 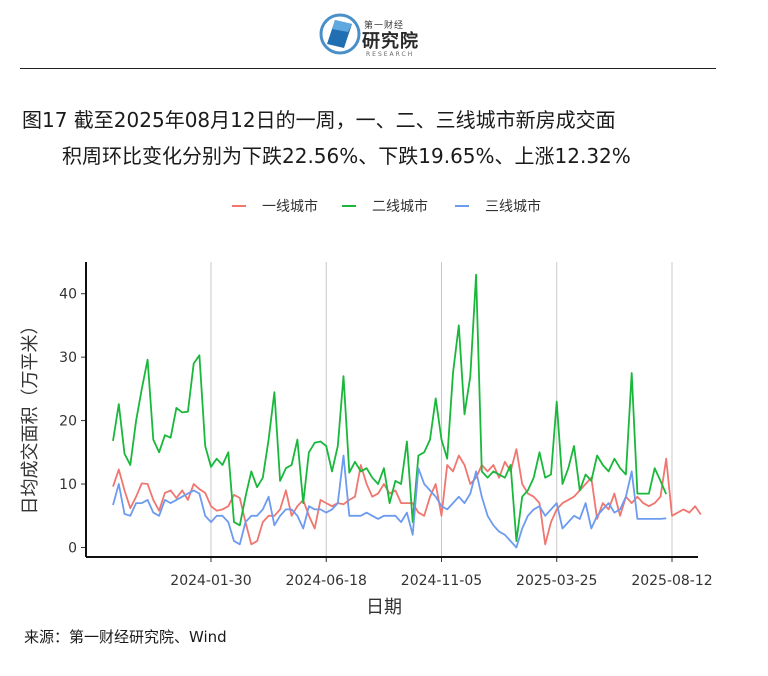 I want to click on x-tick-label: 2025-03-25, so click(x=556, y=581).